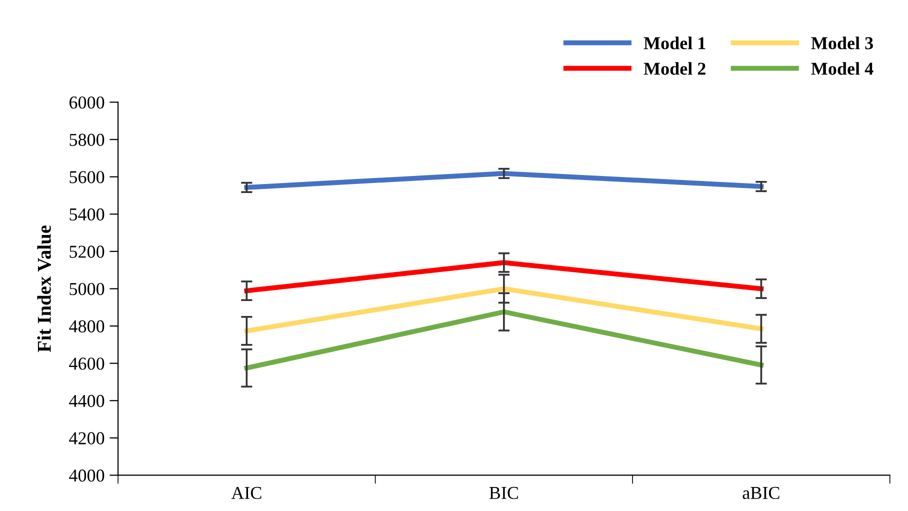 Image resolution: width=908 pixels, height=511 pixels. What do you see at coordinates (86, 364) in the screenshot?
I see `y-tick-label: 4600` at bounding box center [86, 364].